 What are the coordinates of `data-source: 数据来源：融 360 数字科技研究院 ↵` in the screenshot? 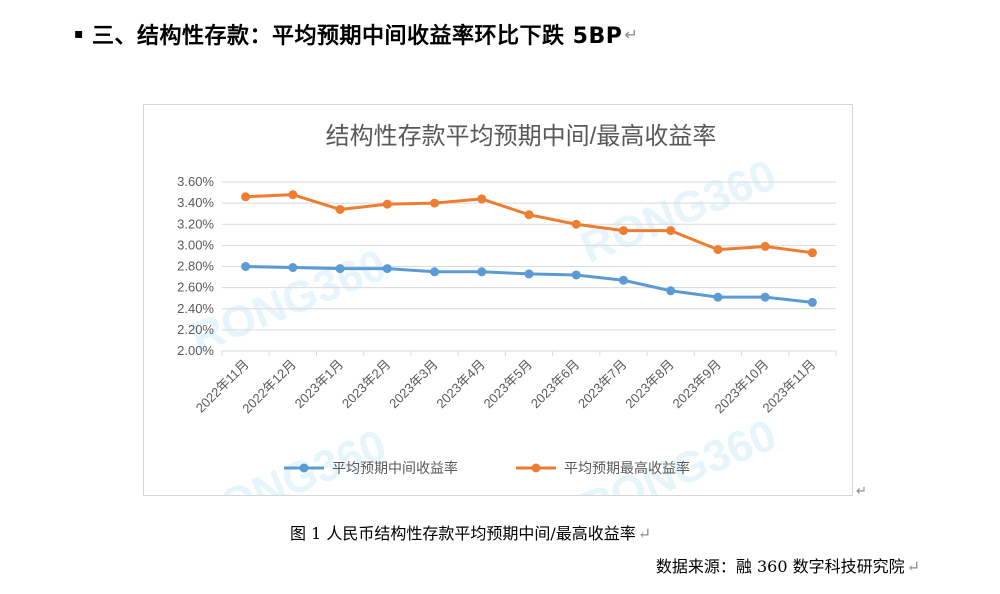 It's located at (788, 565).